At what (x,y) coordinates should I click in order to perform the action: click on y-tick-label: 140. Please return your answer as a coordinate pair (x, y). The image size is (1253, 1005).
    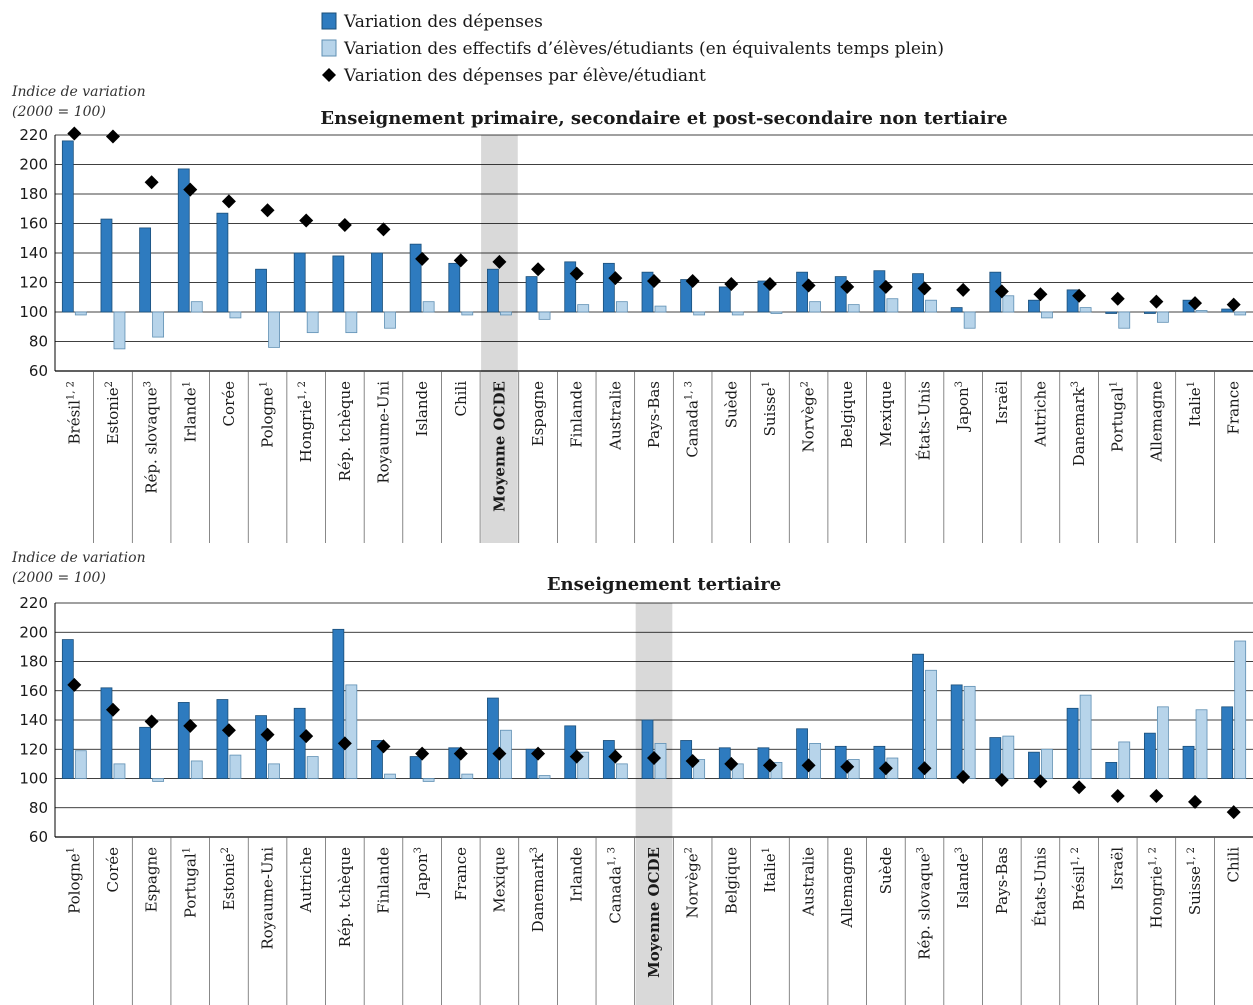
    Looking at the image, I should click on (33, 720).